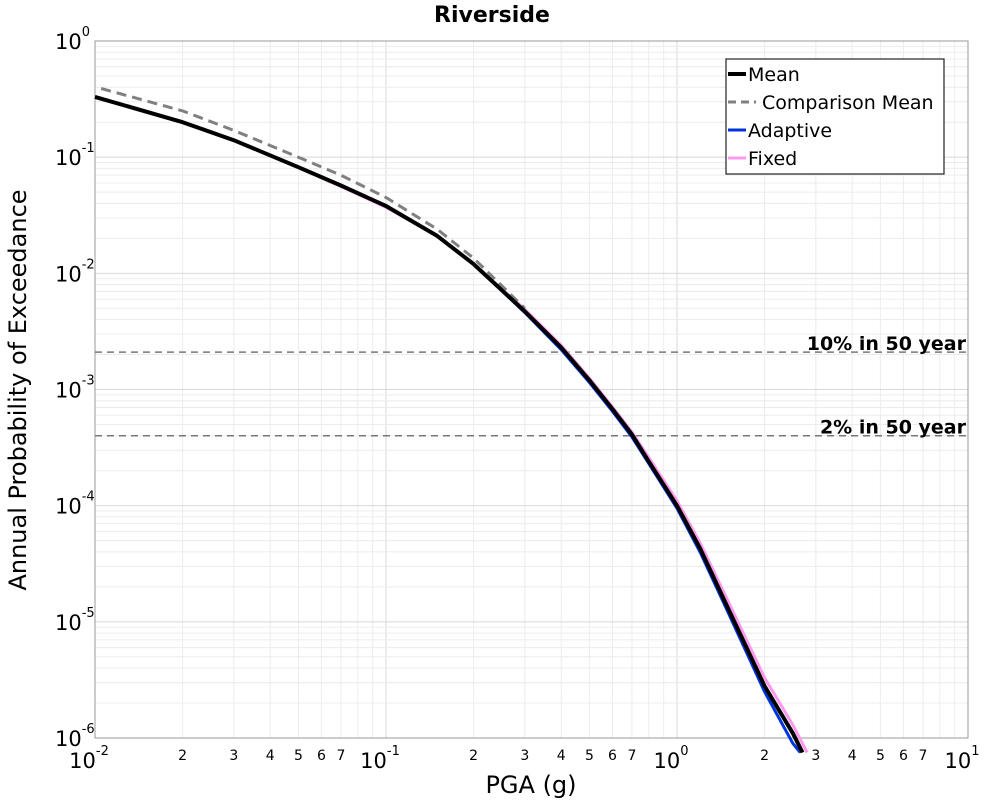 The height and width of the screenshot is (800, 1000). I want to click on x-tick-label: 10⁰, so click(670, 758).